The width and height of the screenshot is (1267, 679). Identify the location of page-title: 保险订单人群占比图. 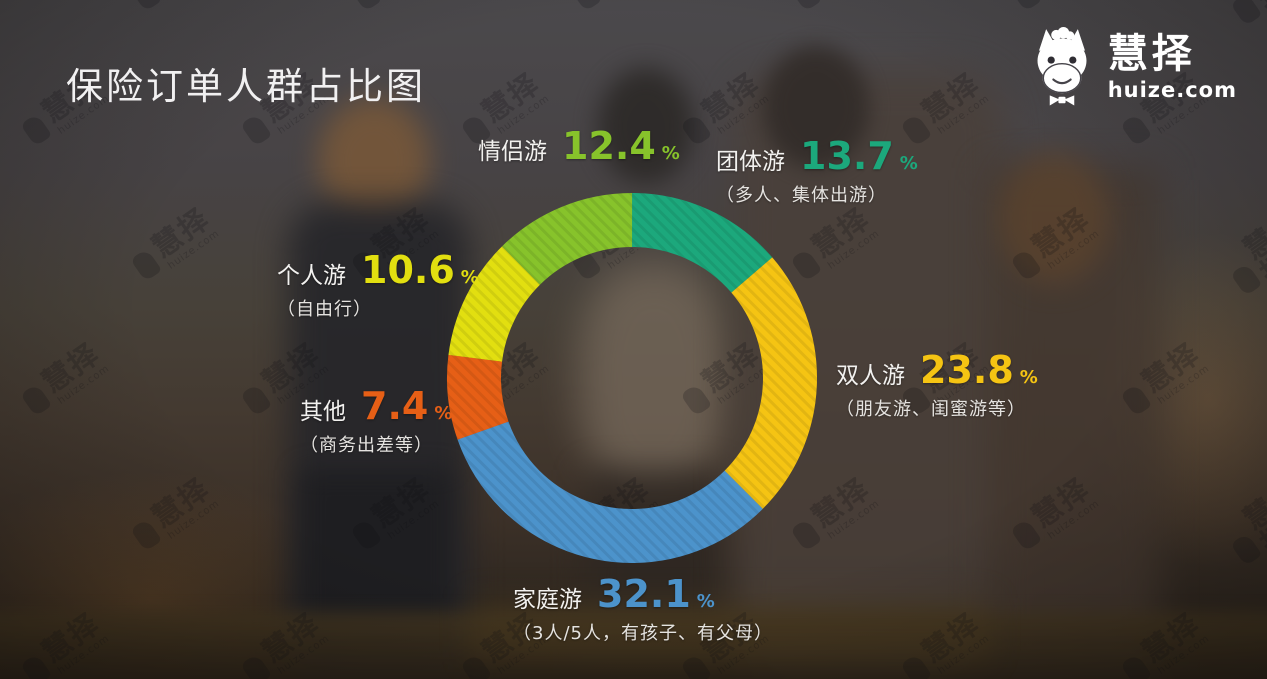
(246, 86).